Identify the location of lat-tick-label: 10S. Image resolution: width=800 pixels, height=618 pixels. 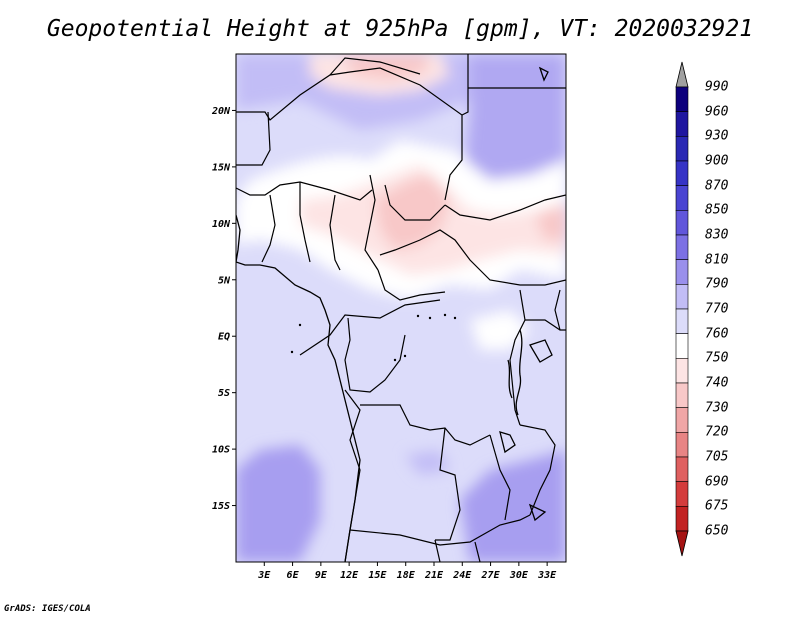
(221, 450).